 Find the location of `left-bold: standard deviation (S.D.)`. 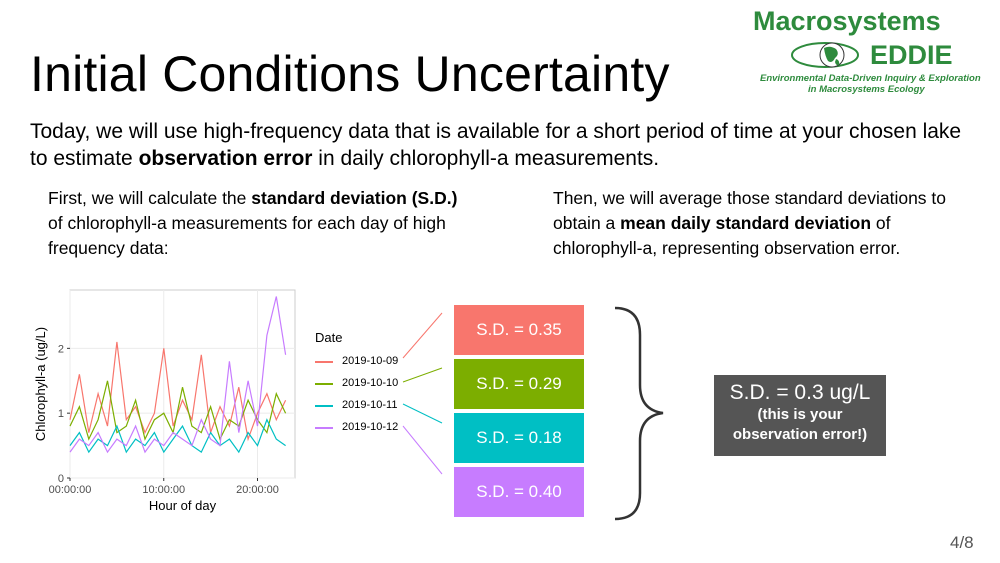

left-bold: standard deviation (S.D.) is located at coordinates (354, 198).